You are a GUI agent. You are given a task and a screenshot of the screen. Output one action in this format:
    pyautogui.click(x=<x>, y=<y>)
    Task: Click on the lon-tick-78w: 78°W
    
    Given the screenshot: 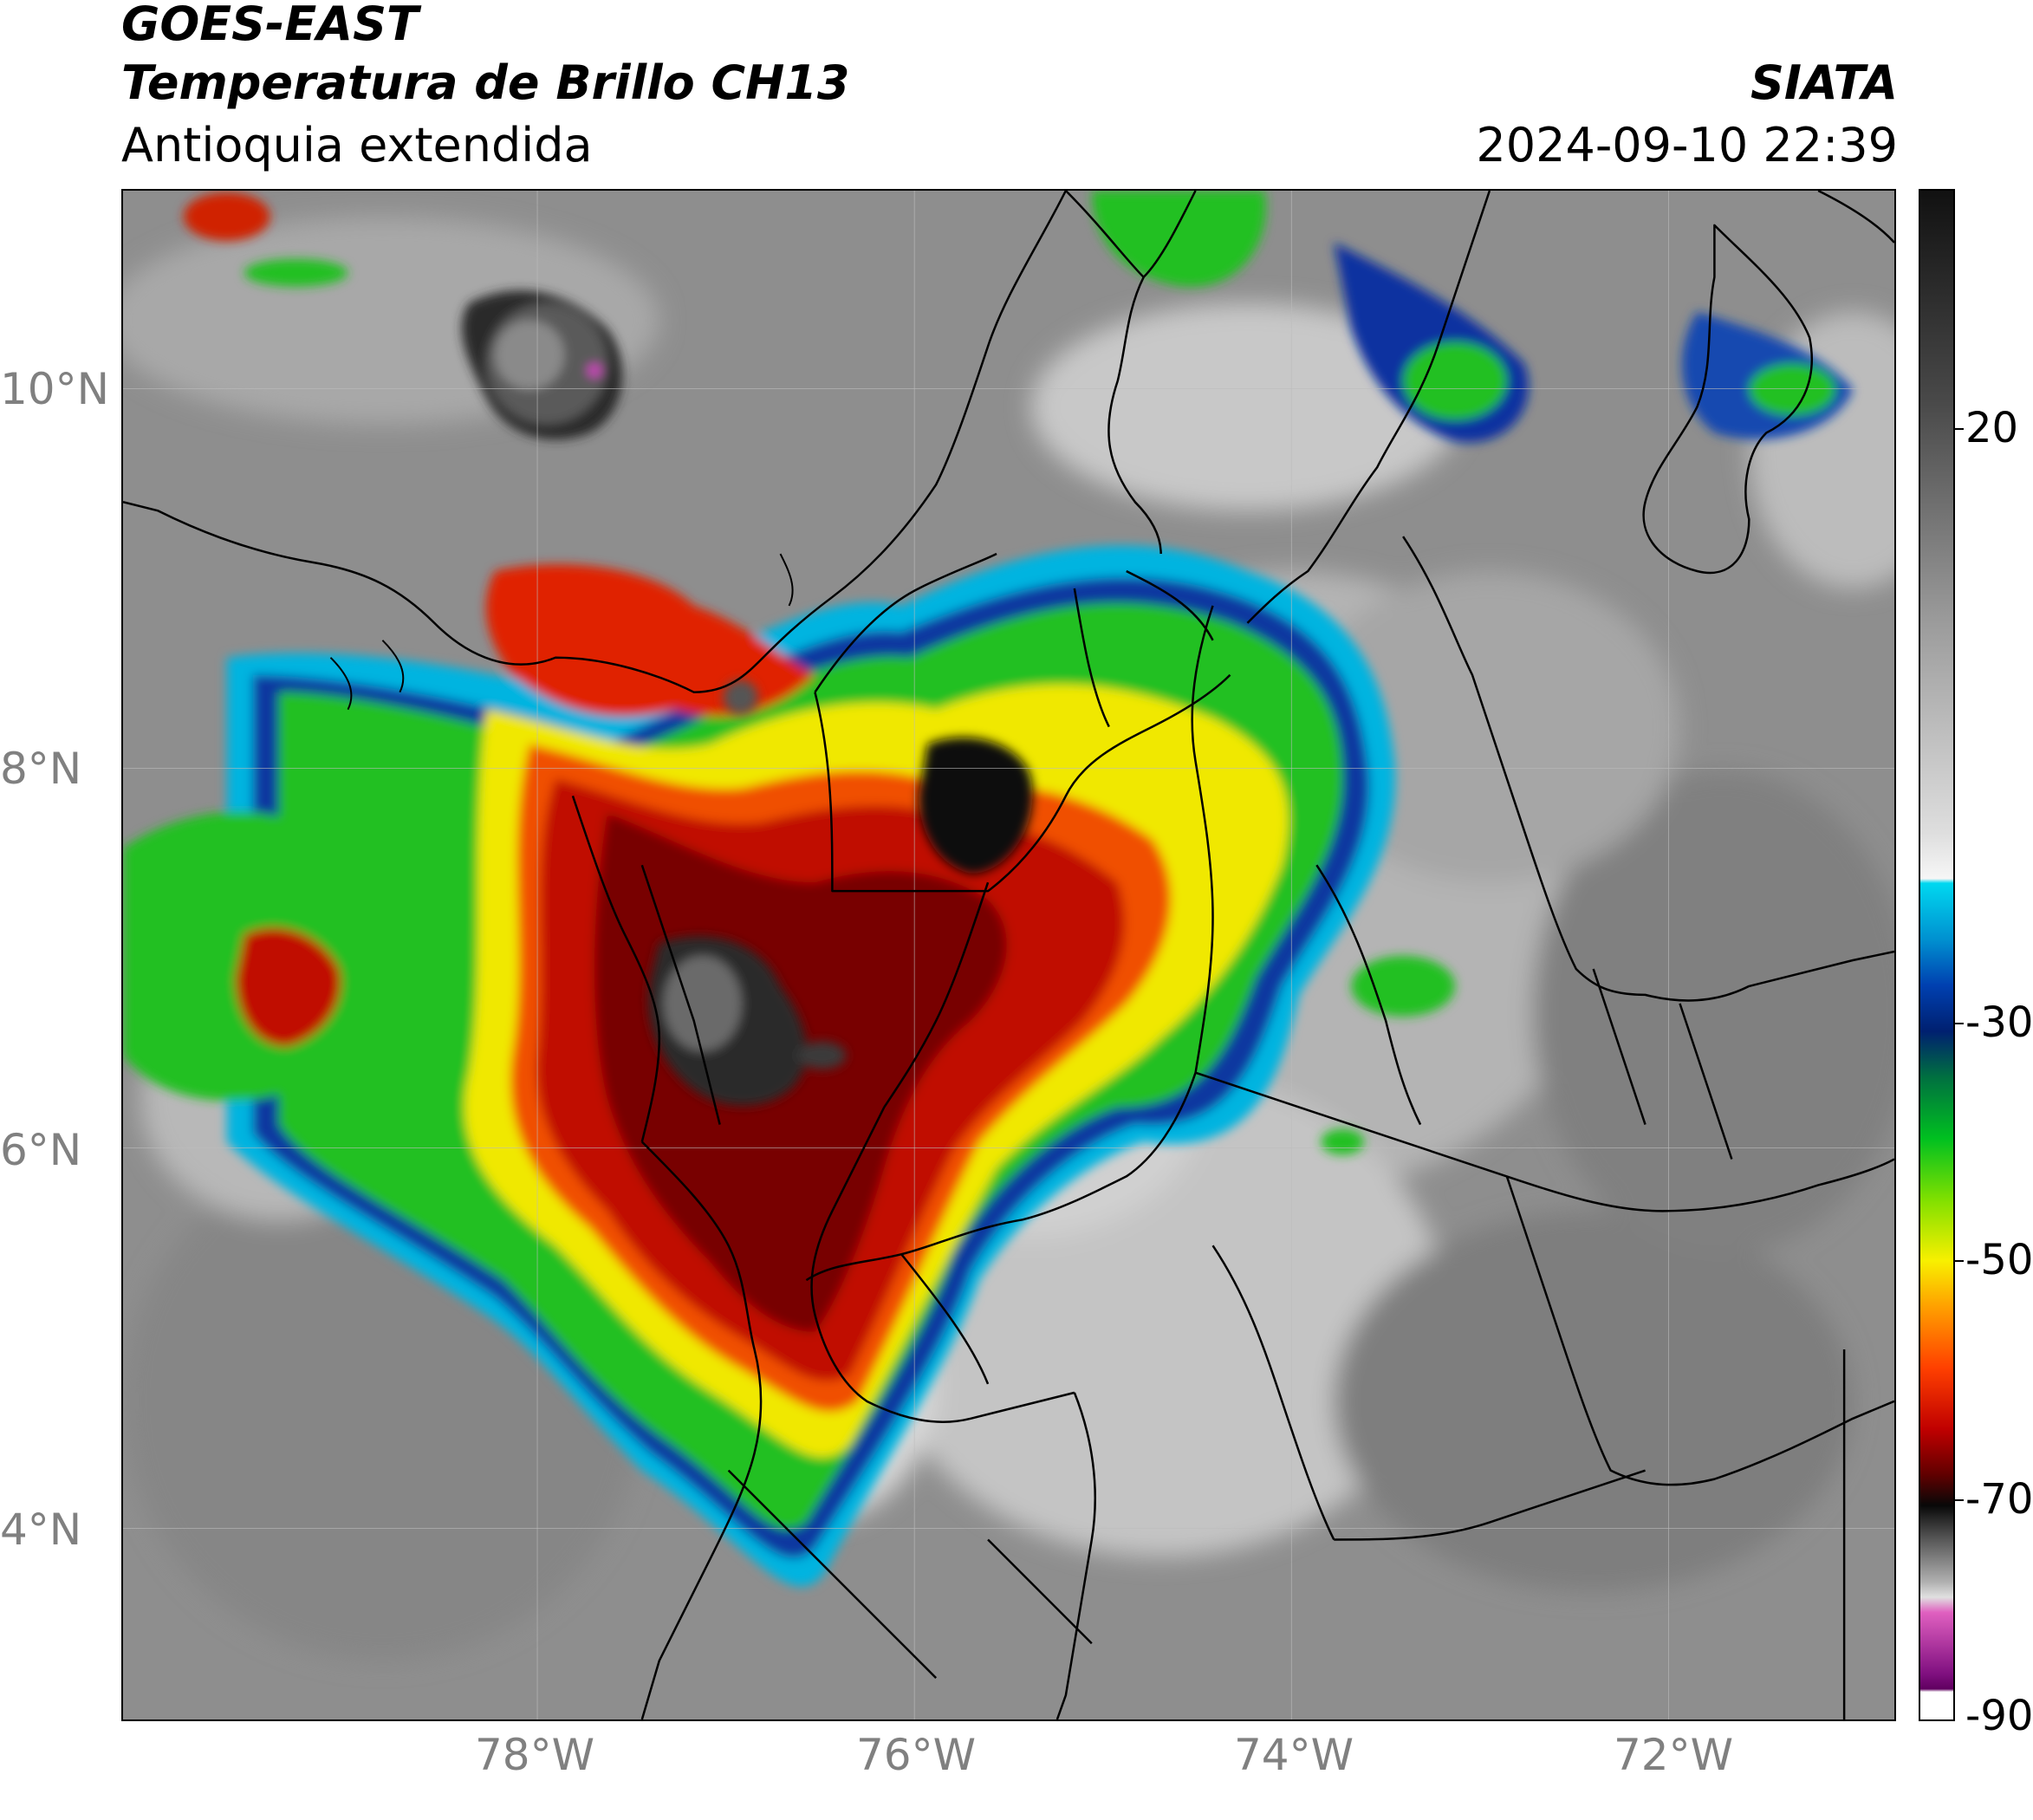 What is the action you would take?
    pyautogui.click(x=535, y=1755)
    